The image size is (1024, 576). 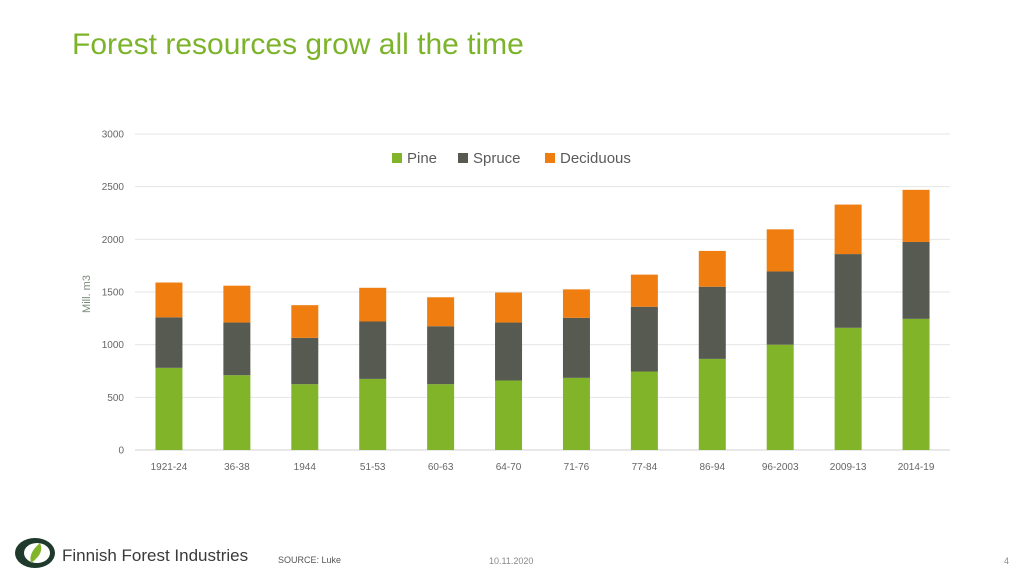 I want to click on y-tick-label: 1500, so click(x=113, y=293).